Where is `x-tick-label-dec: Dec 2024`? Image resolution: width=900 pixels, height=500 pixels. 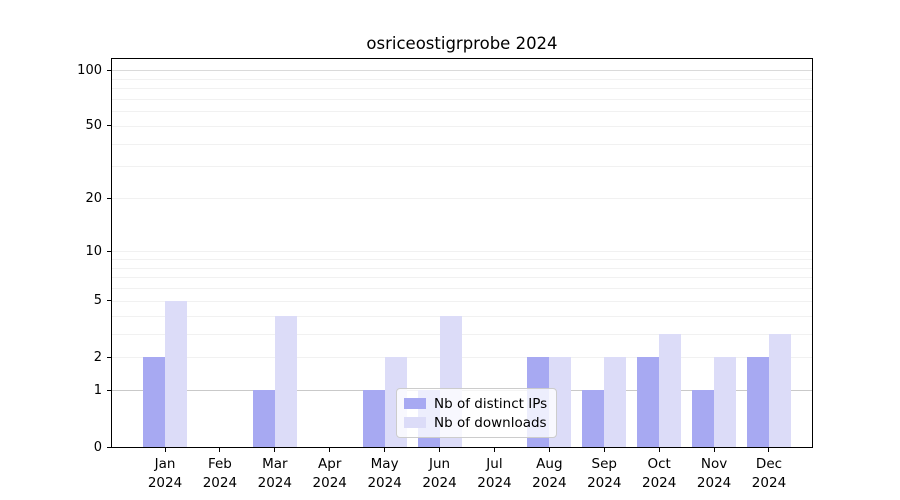
x-tick-label-dec: Dec 2024 is located at coordinates (769, 474).